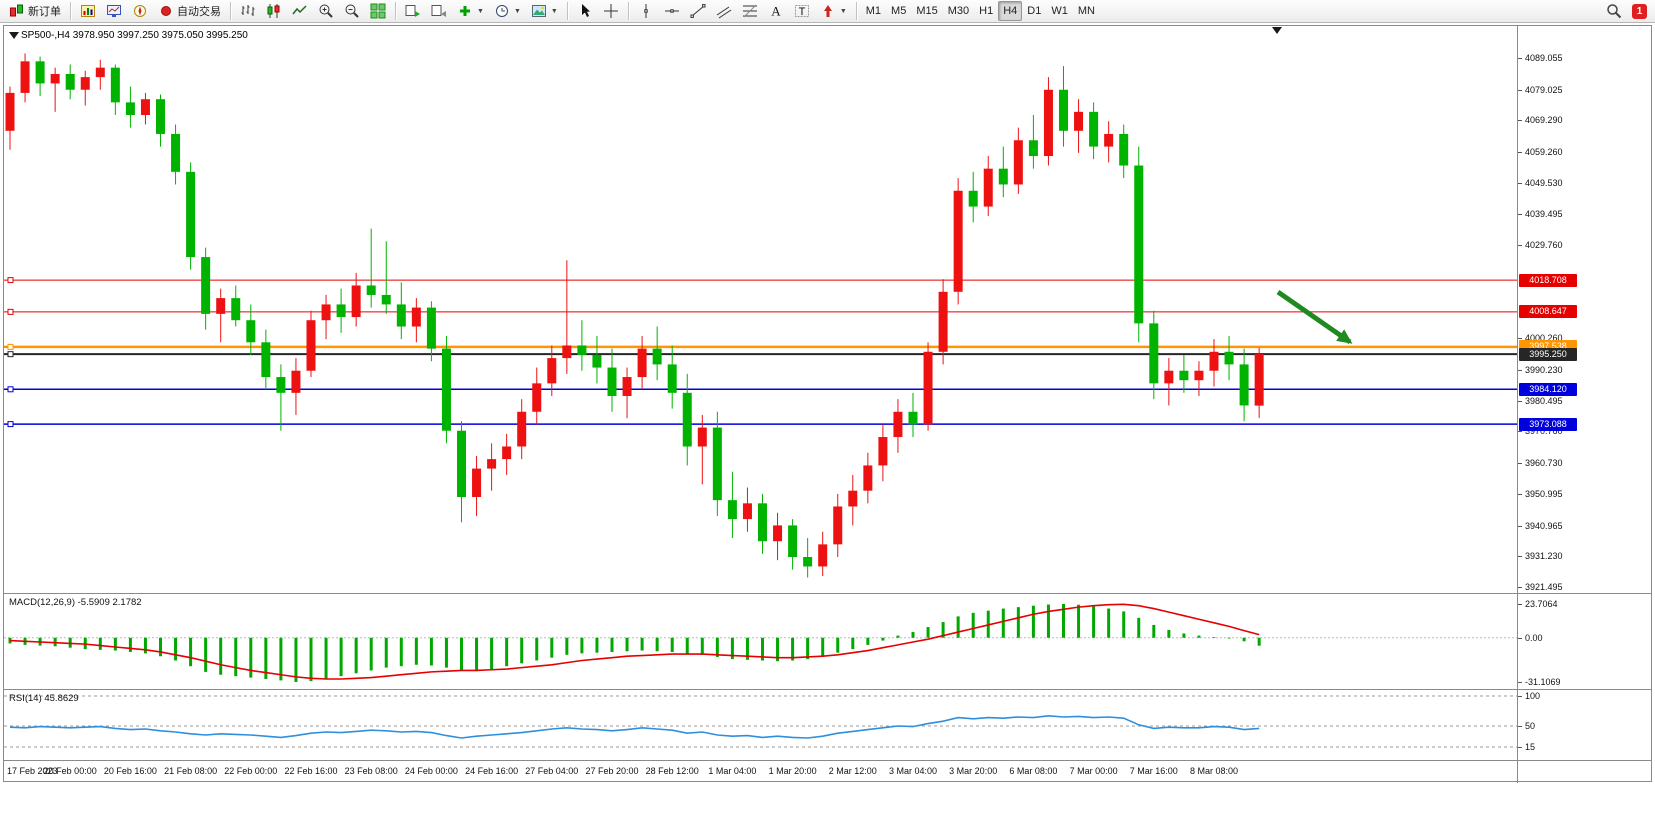  I want to click on price-line-badge: 4018.708, so click(1548, 280).